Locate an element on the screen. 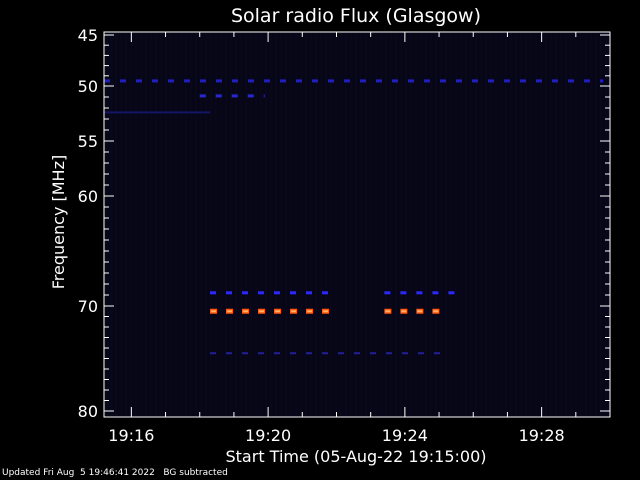  y-tick-label: 80 is located at coordinates (88, 411).